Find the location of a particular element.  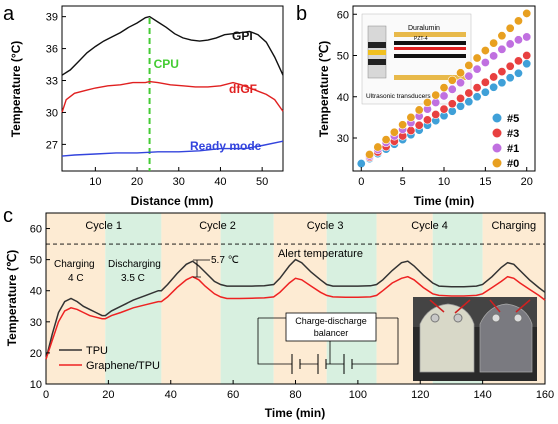

cycle-label-charging: Charging is located at coordinates (513, 226).